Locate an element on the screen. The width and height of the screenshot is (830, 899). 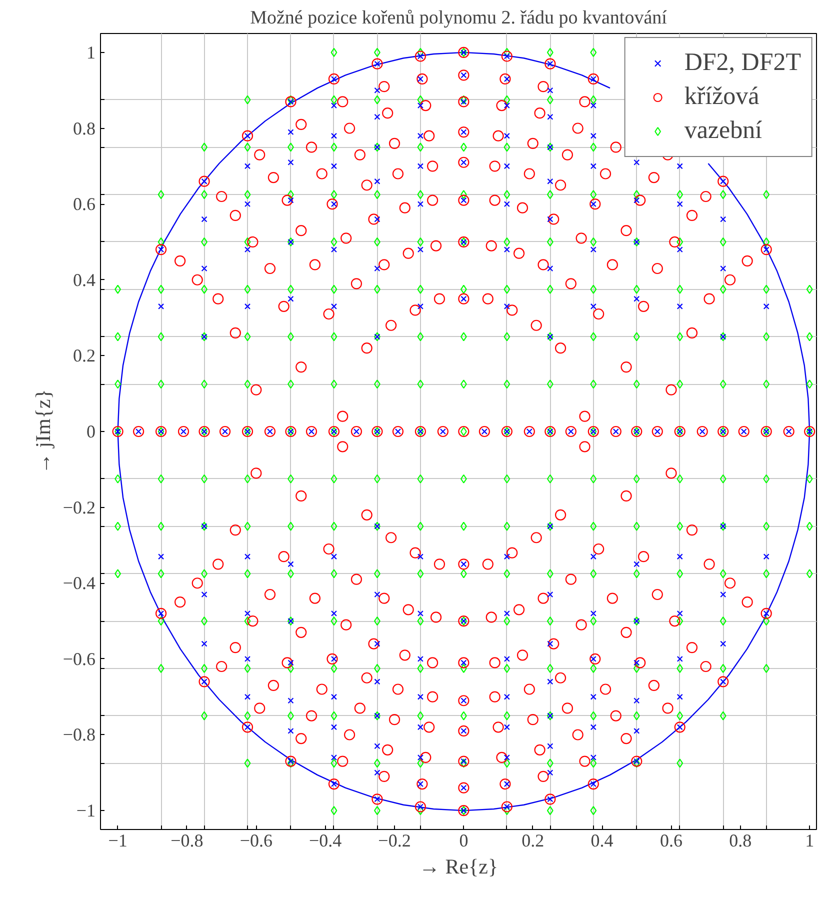
x-axis-title: → Re{z} is located at coordinates (458, 866).